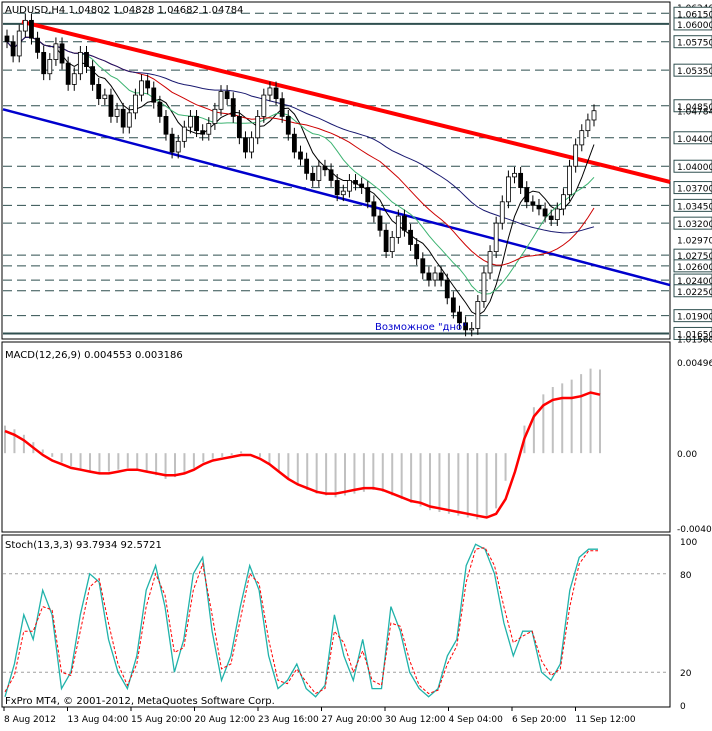 The image size is (712, 731). I want to click on price-tick-label: 1.03450, so click(694, 207).